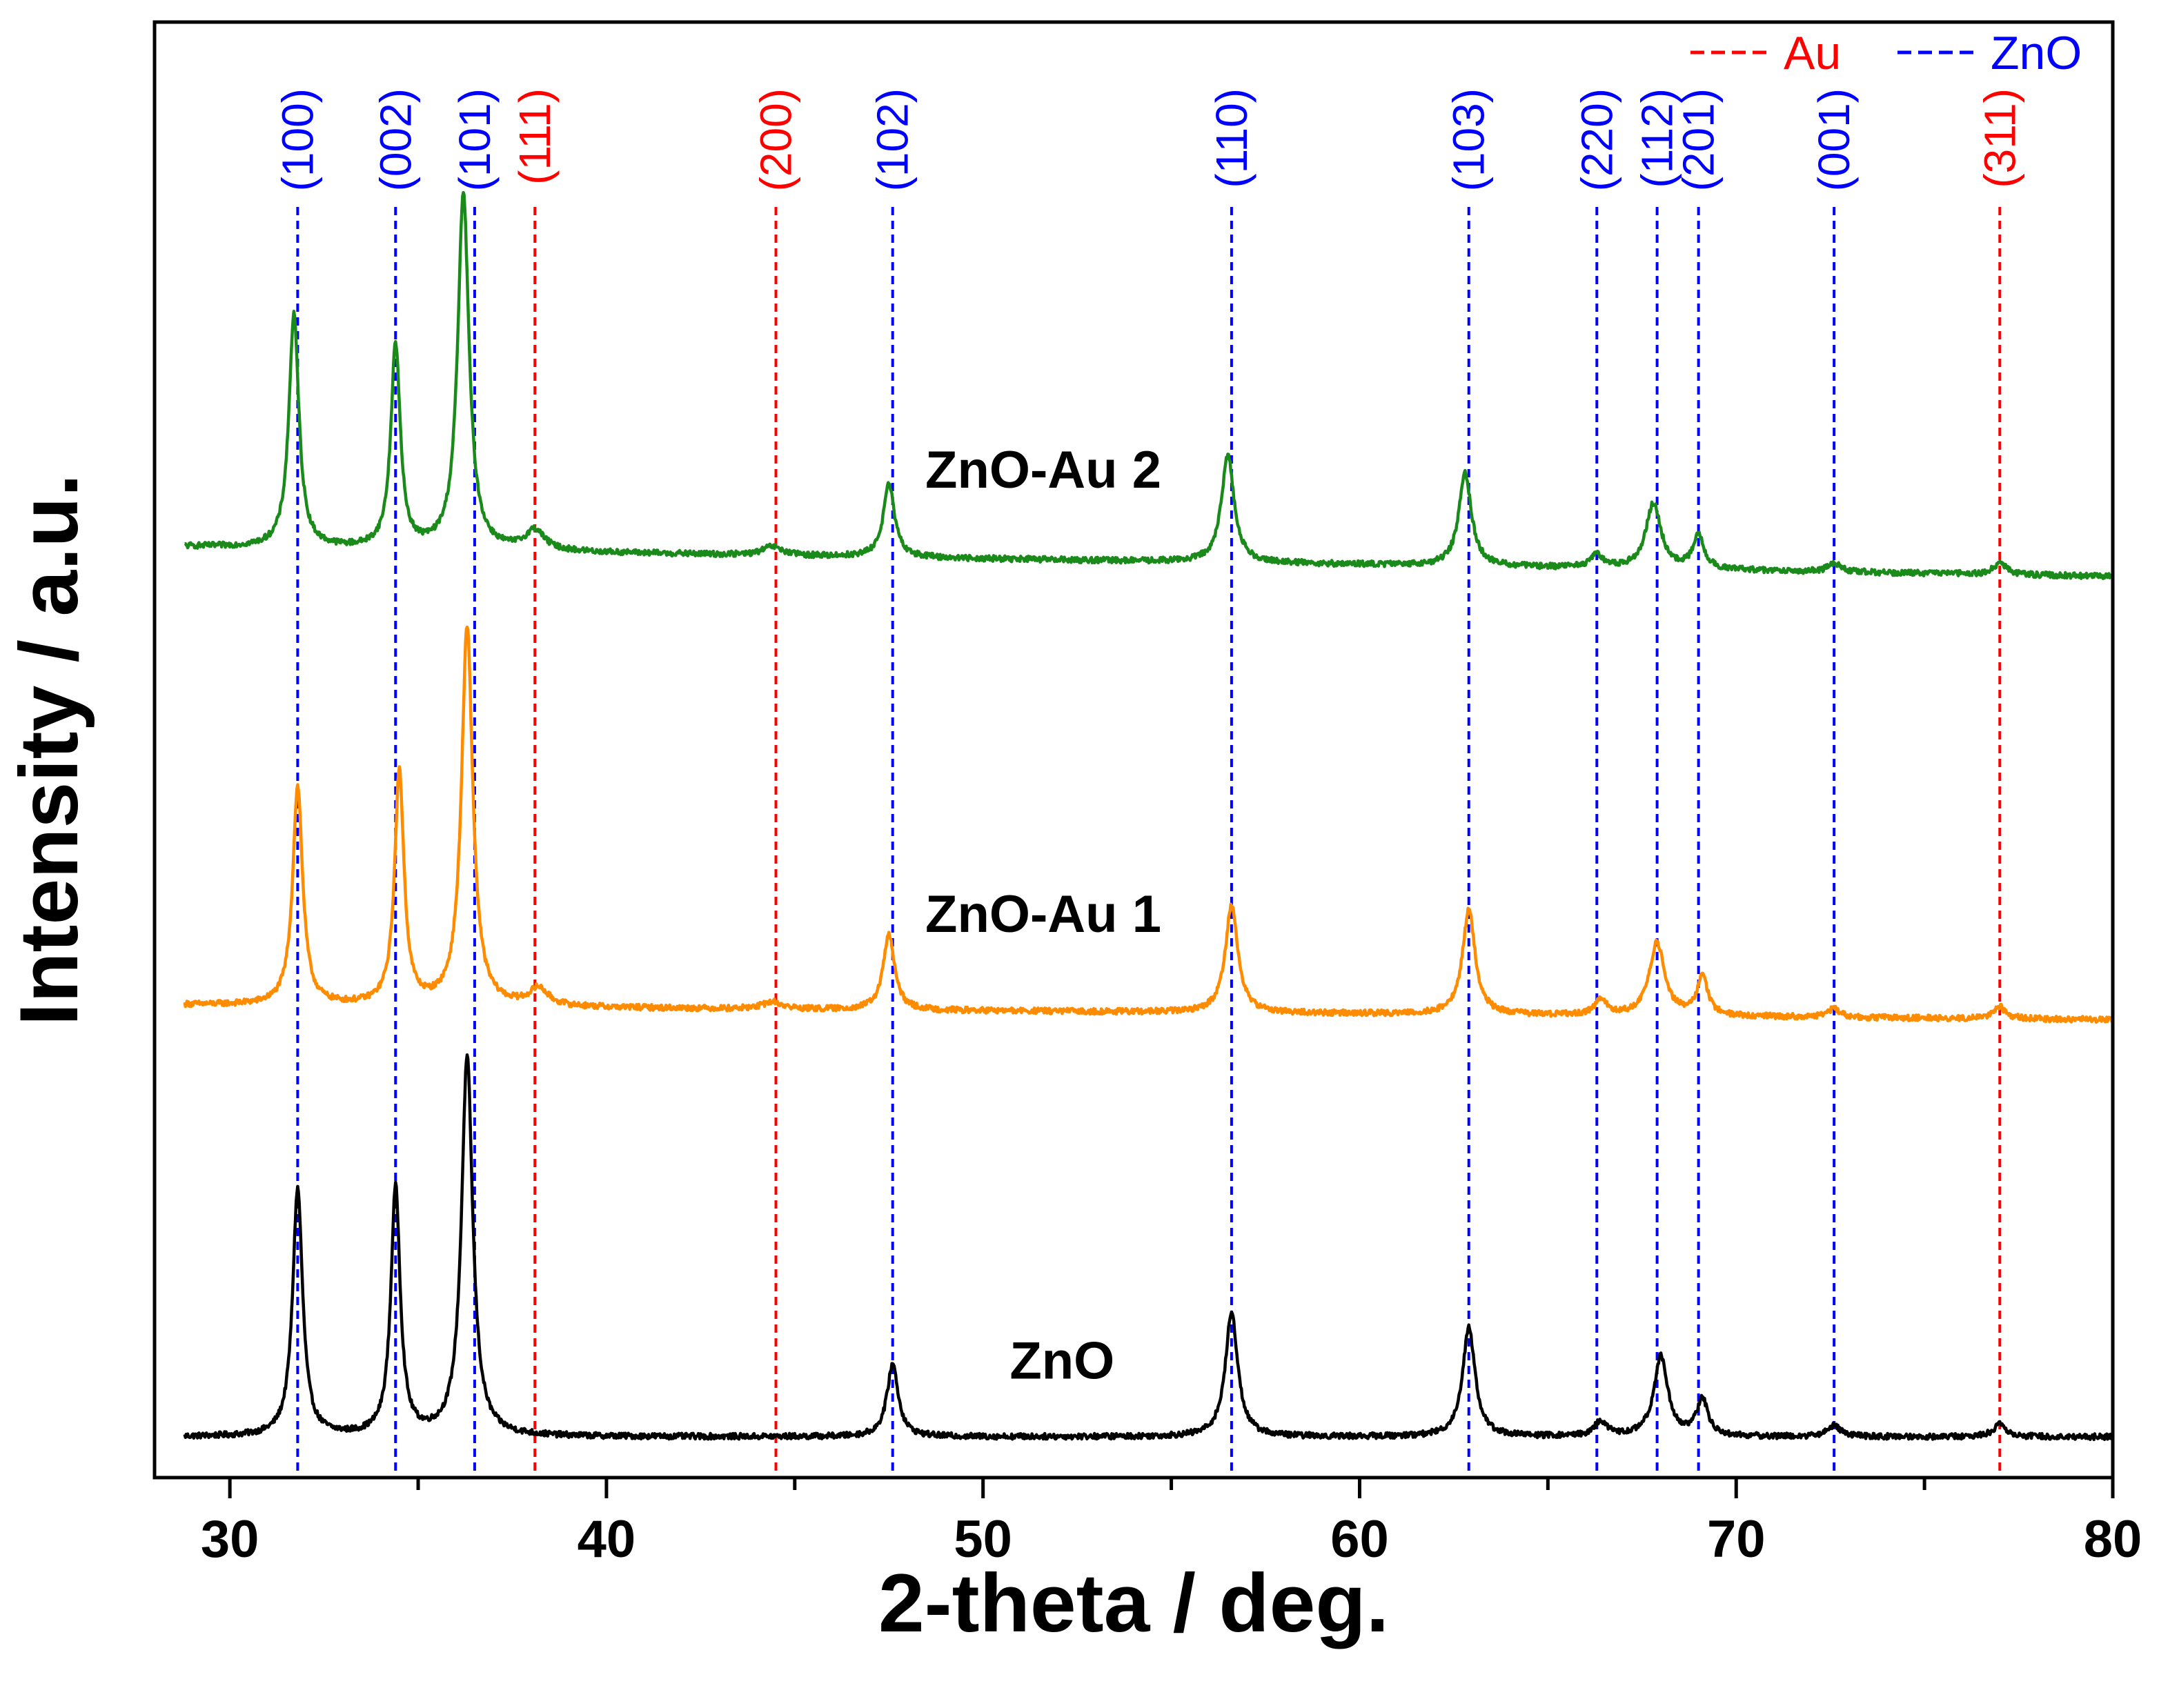 The height and width of the screenshot is (1708, 2159). I want to click on legend-label: Au, so click(1813, 53).